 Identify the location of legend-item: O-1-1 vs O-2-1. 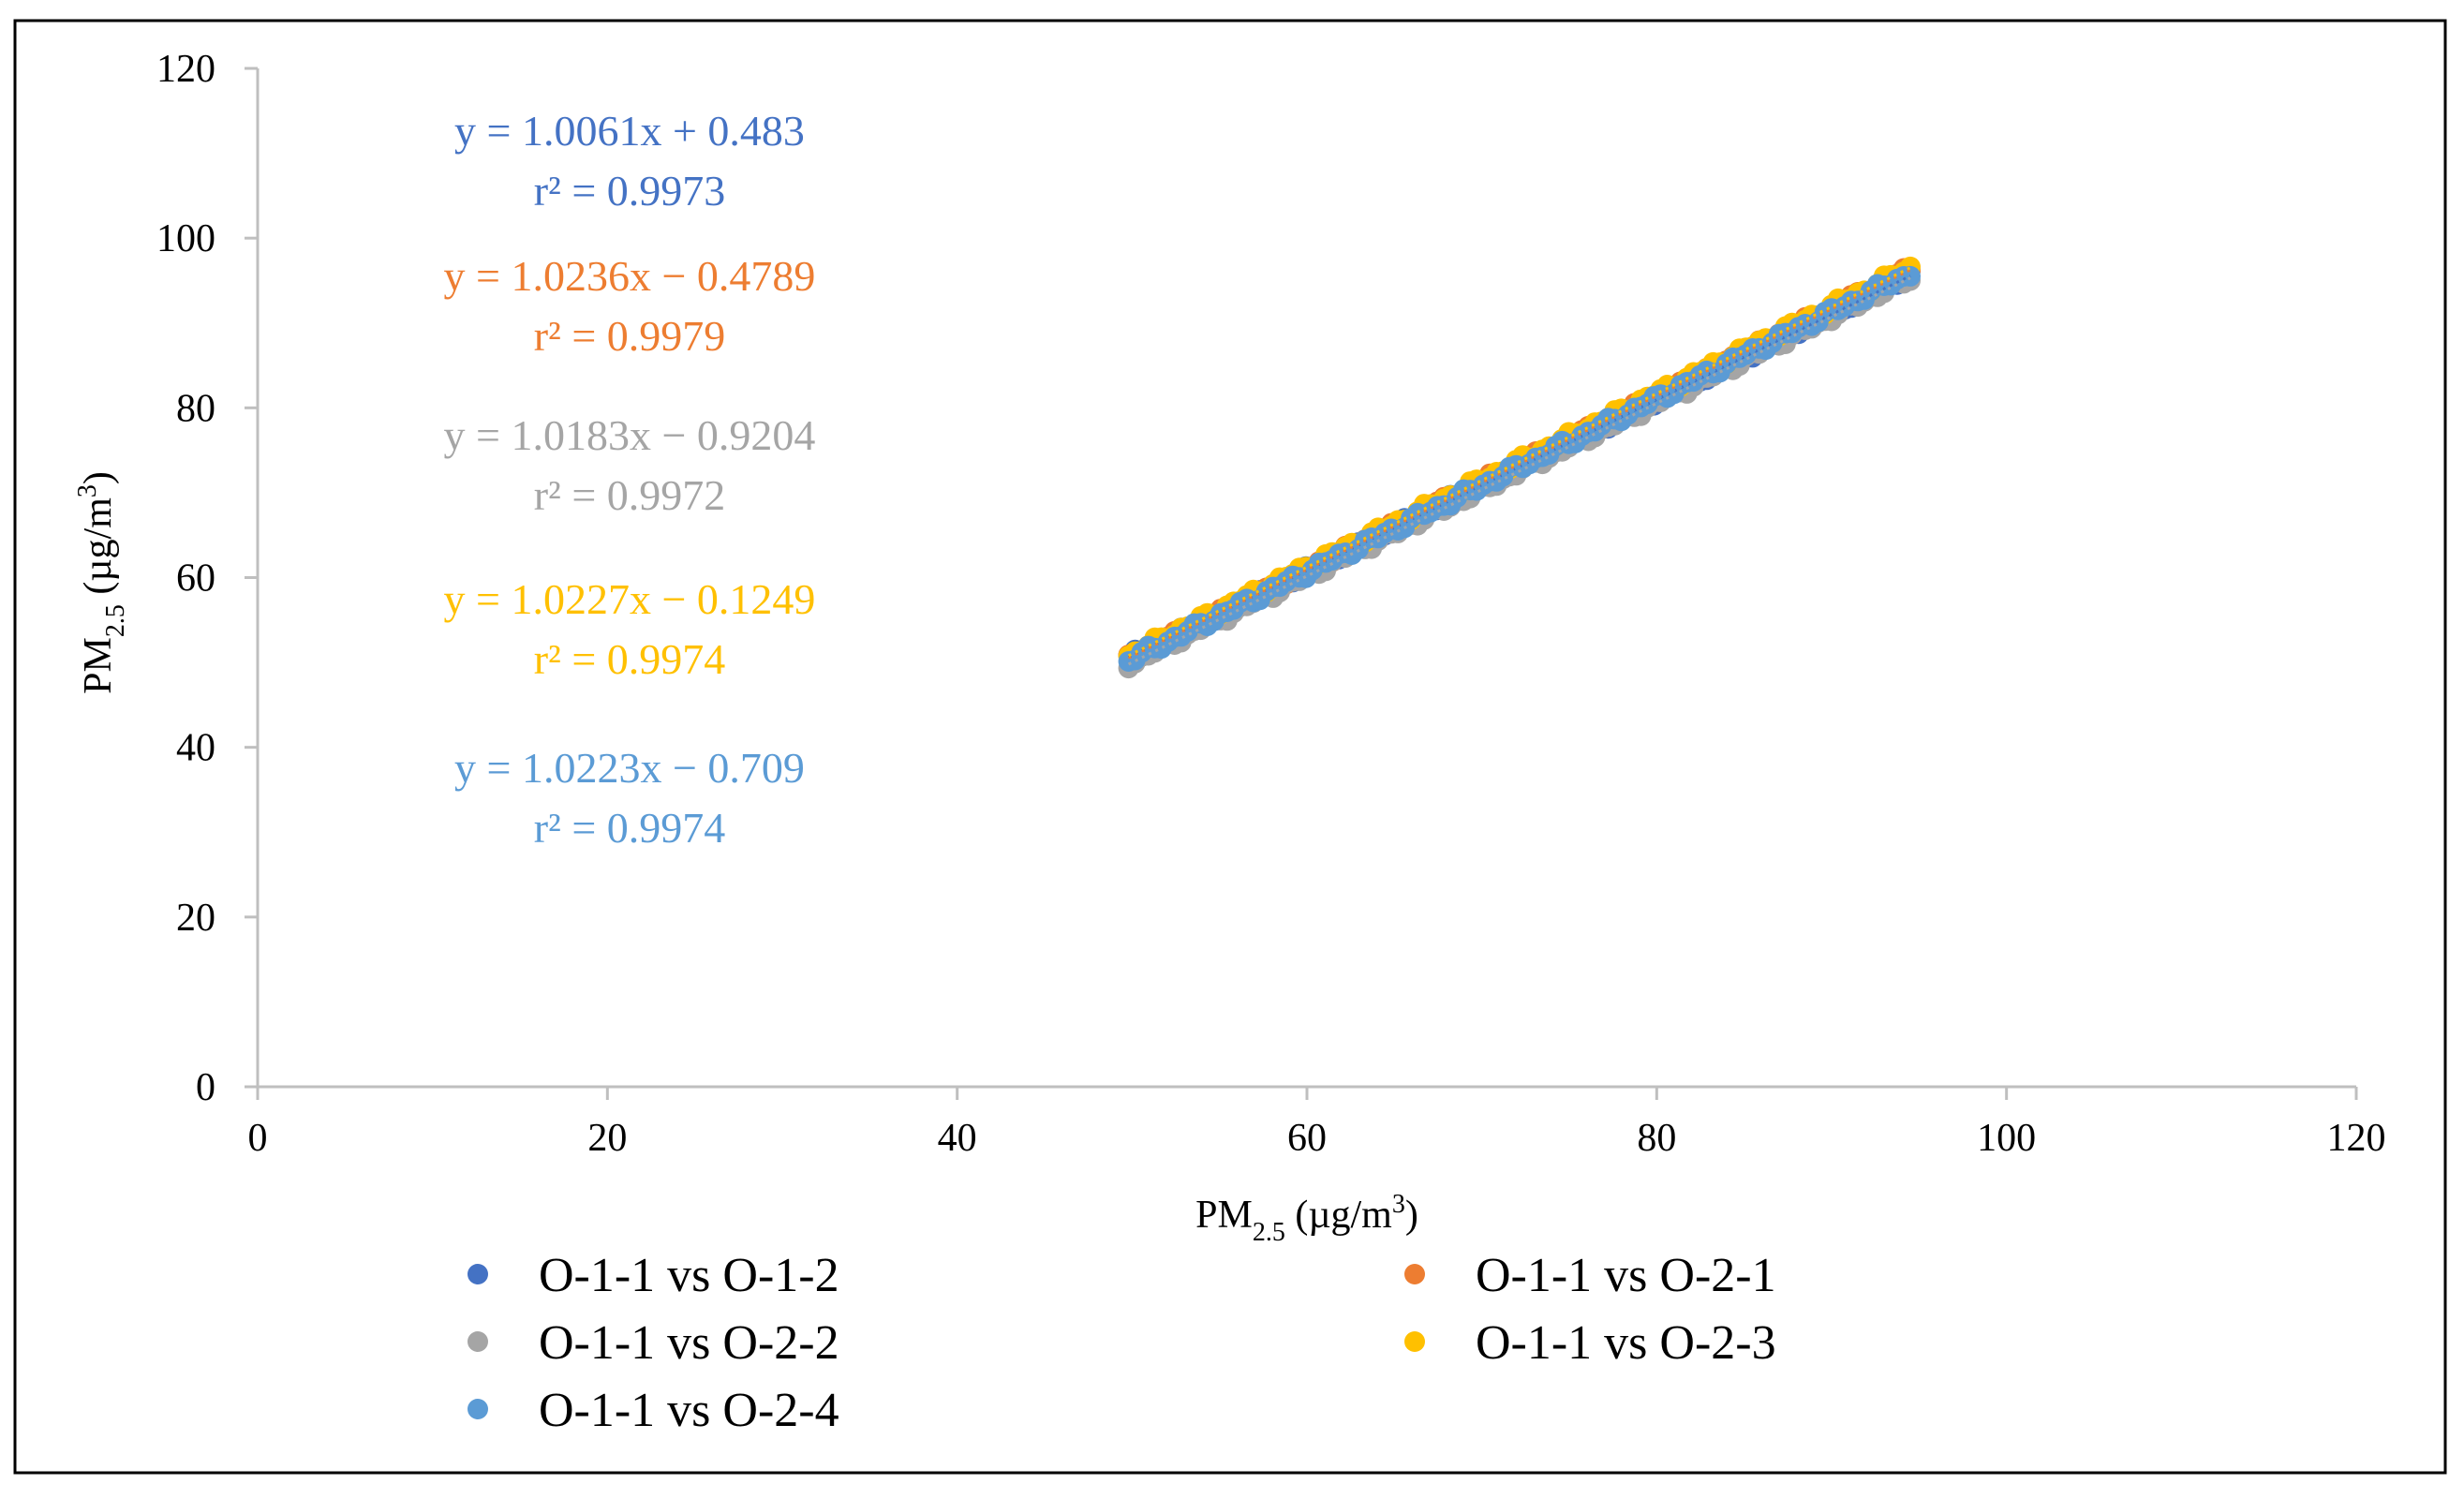
(1590, 1275).